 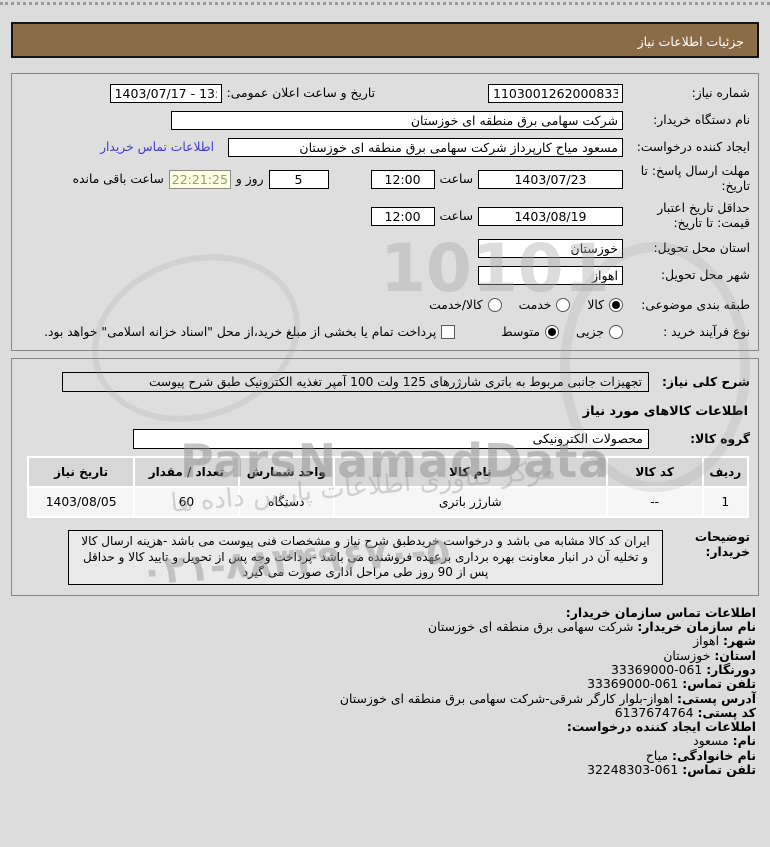 What do you see at coordinates (199, 179) in the screenshot?
I see `countdown-timer: 22:21:25` at bounding box center [199, 179].